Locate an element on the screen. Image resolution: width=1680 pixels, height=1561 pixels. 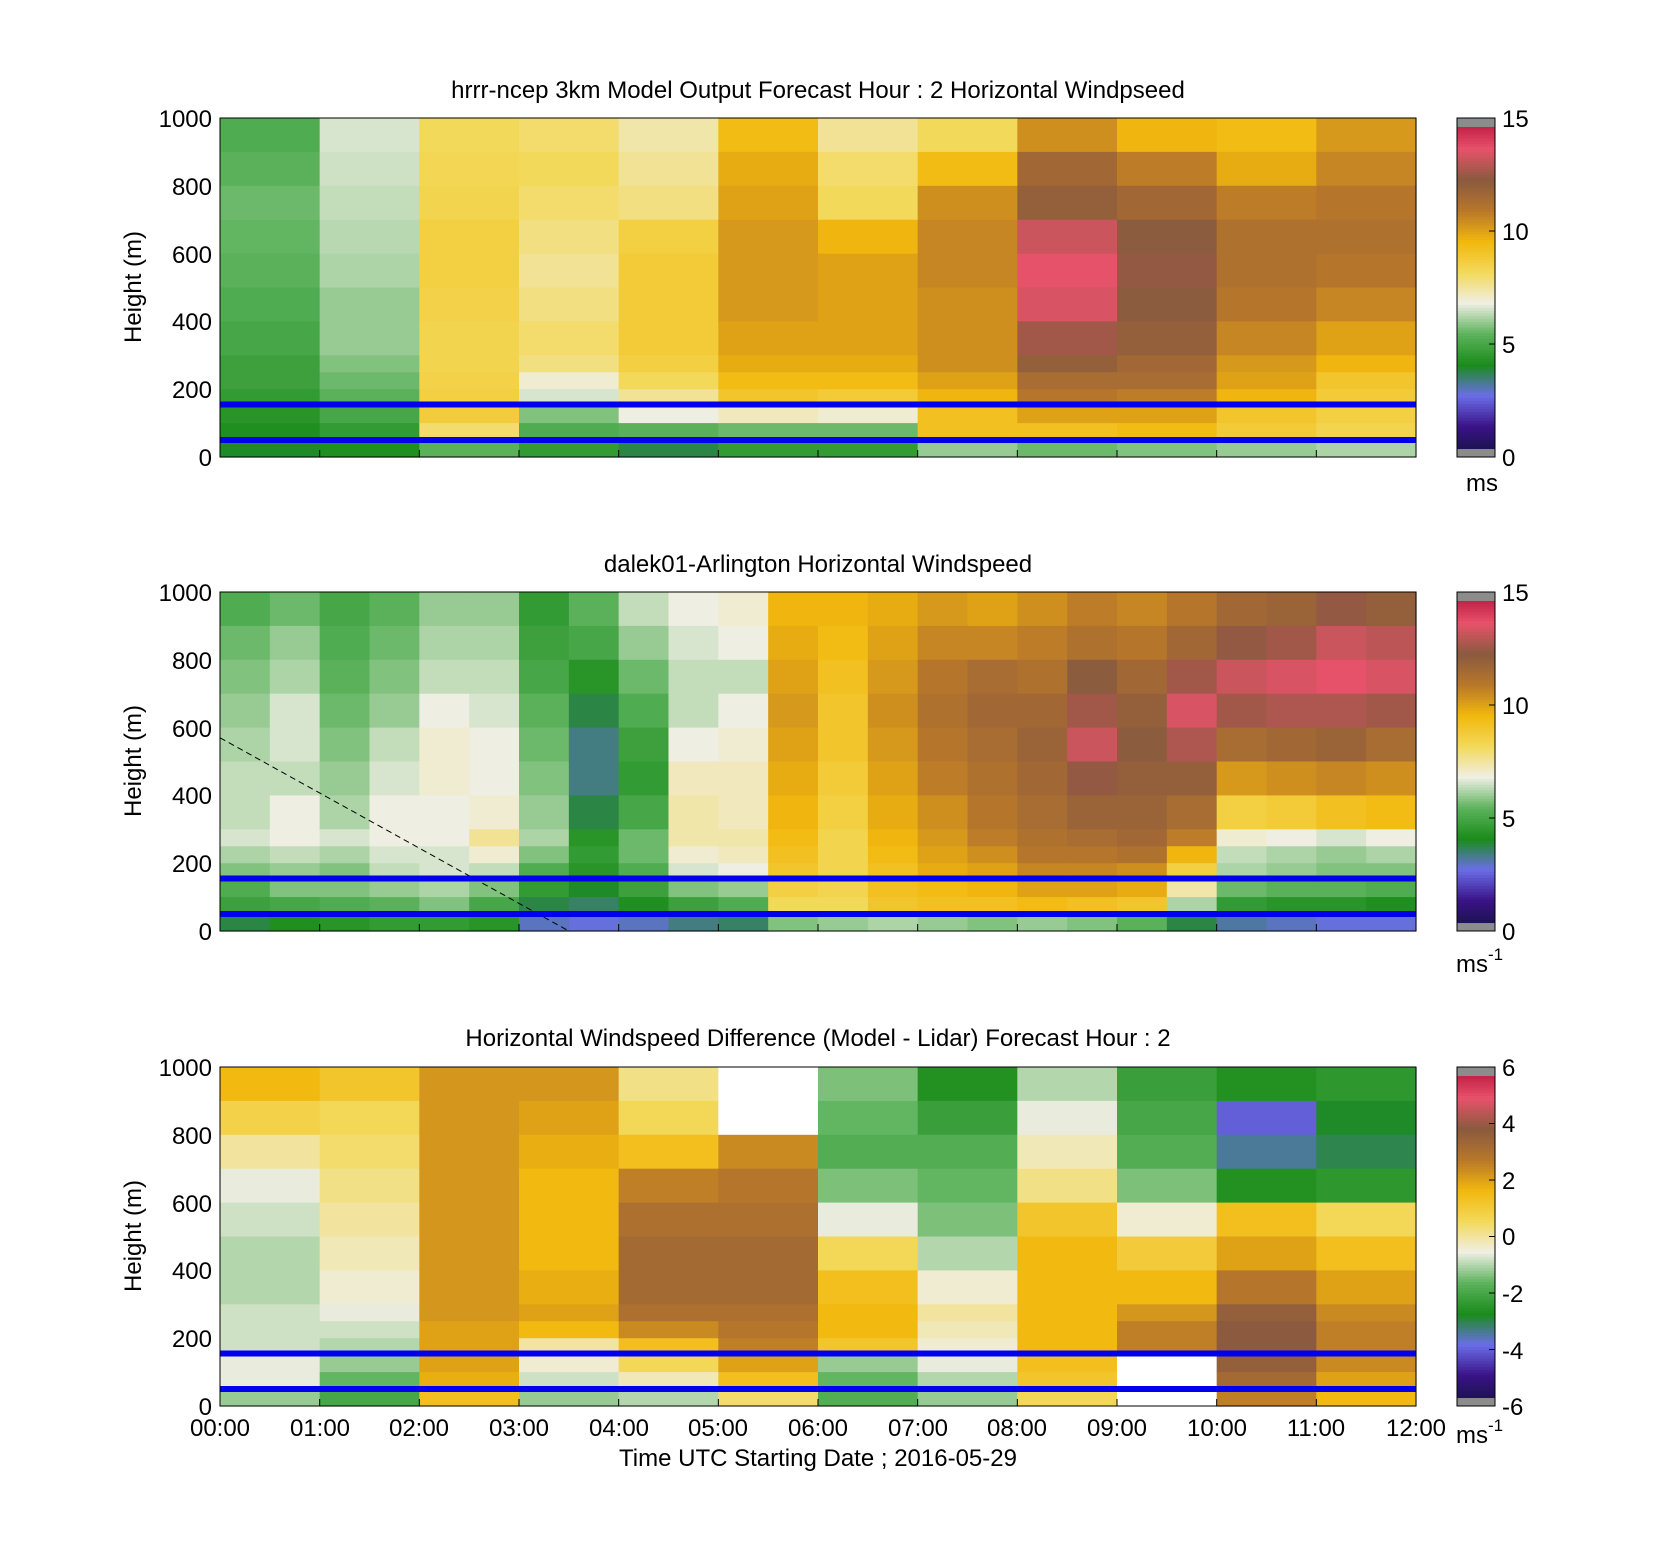
panel-model-colorbar is located at coordinates (1476, 287).